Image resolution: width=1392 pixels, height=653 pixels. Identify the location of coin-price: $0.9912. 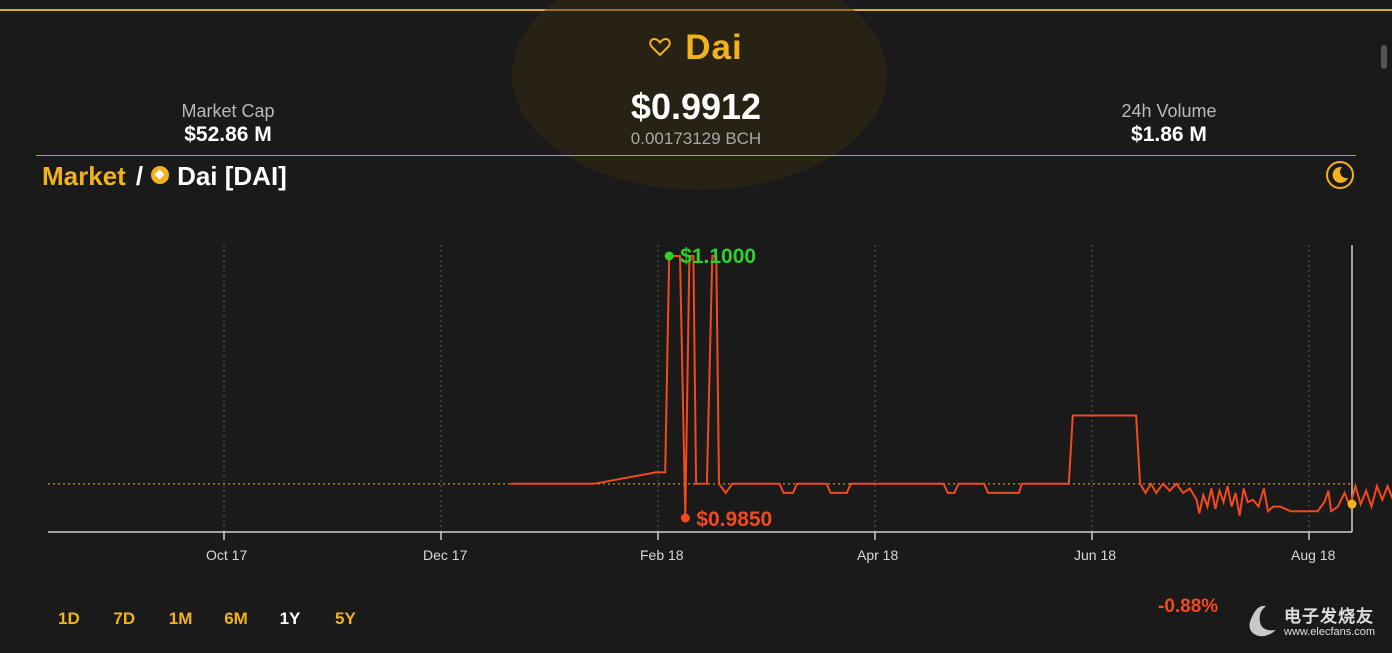
(696, 106).